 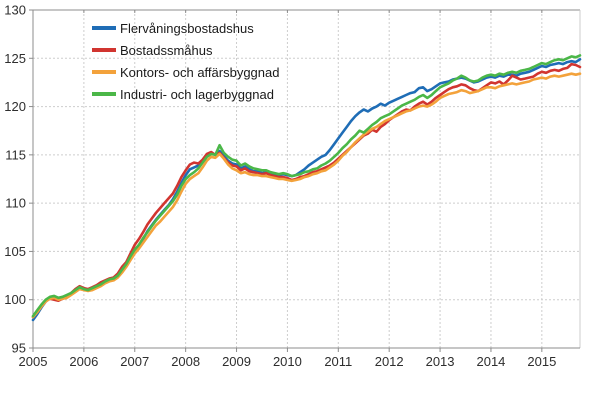 I want to click on y-axis-label: 120, so click(x=15, y=106).